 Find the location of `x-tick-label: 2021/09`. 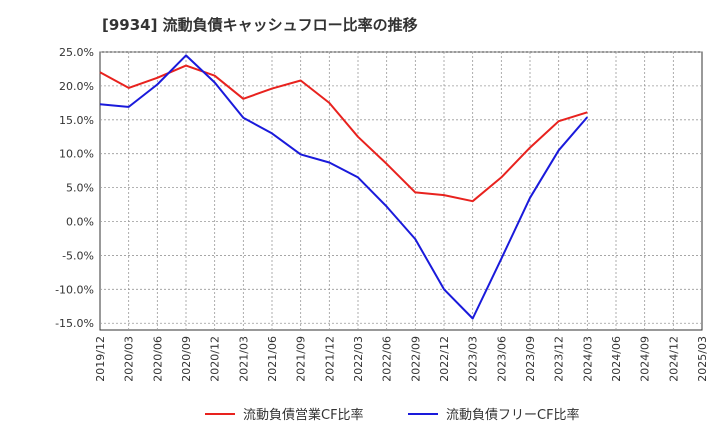

x-tick-label: 2021/09 is located at coordinates (301, 359).